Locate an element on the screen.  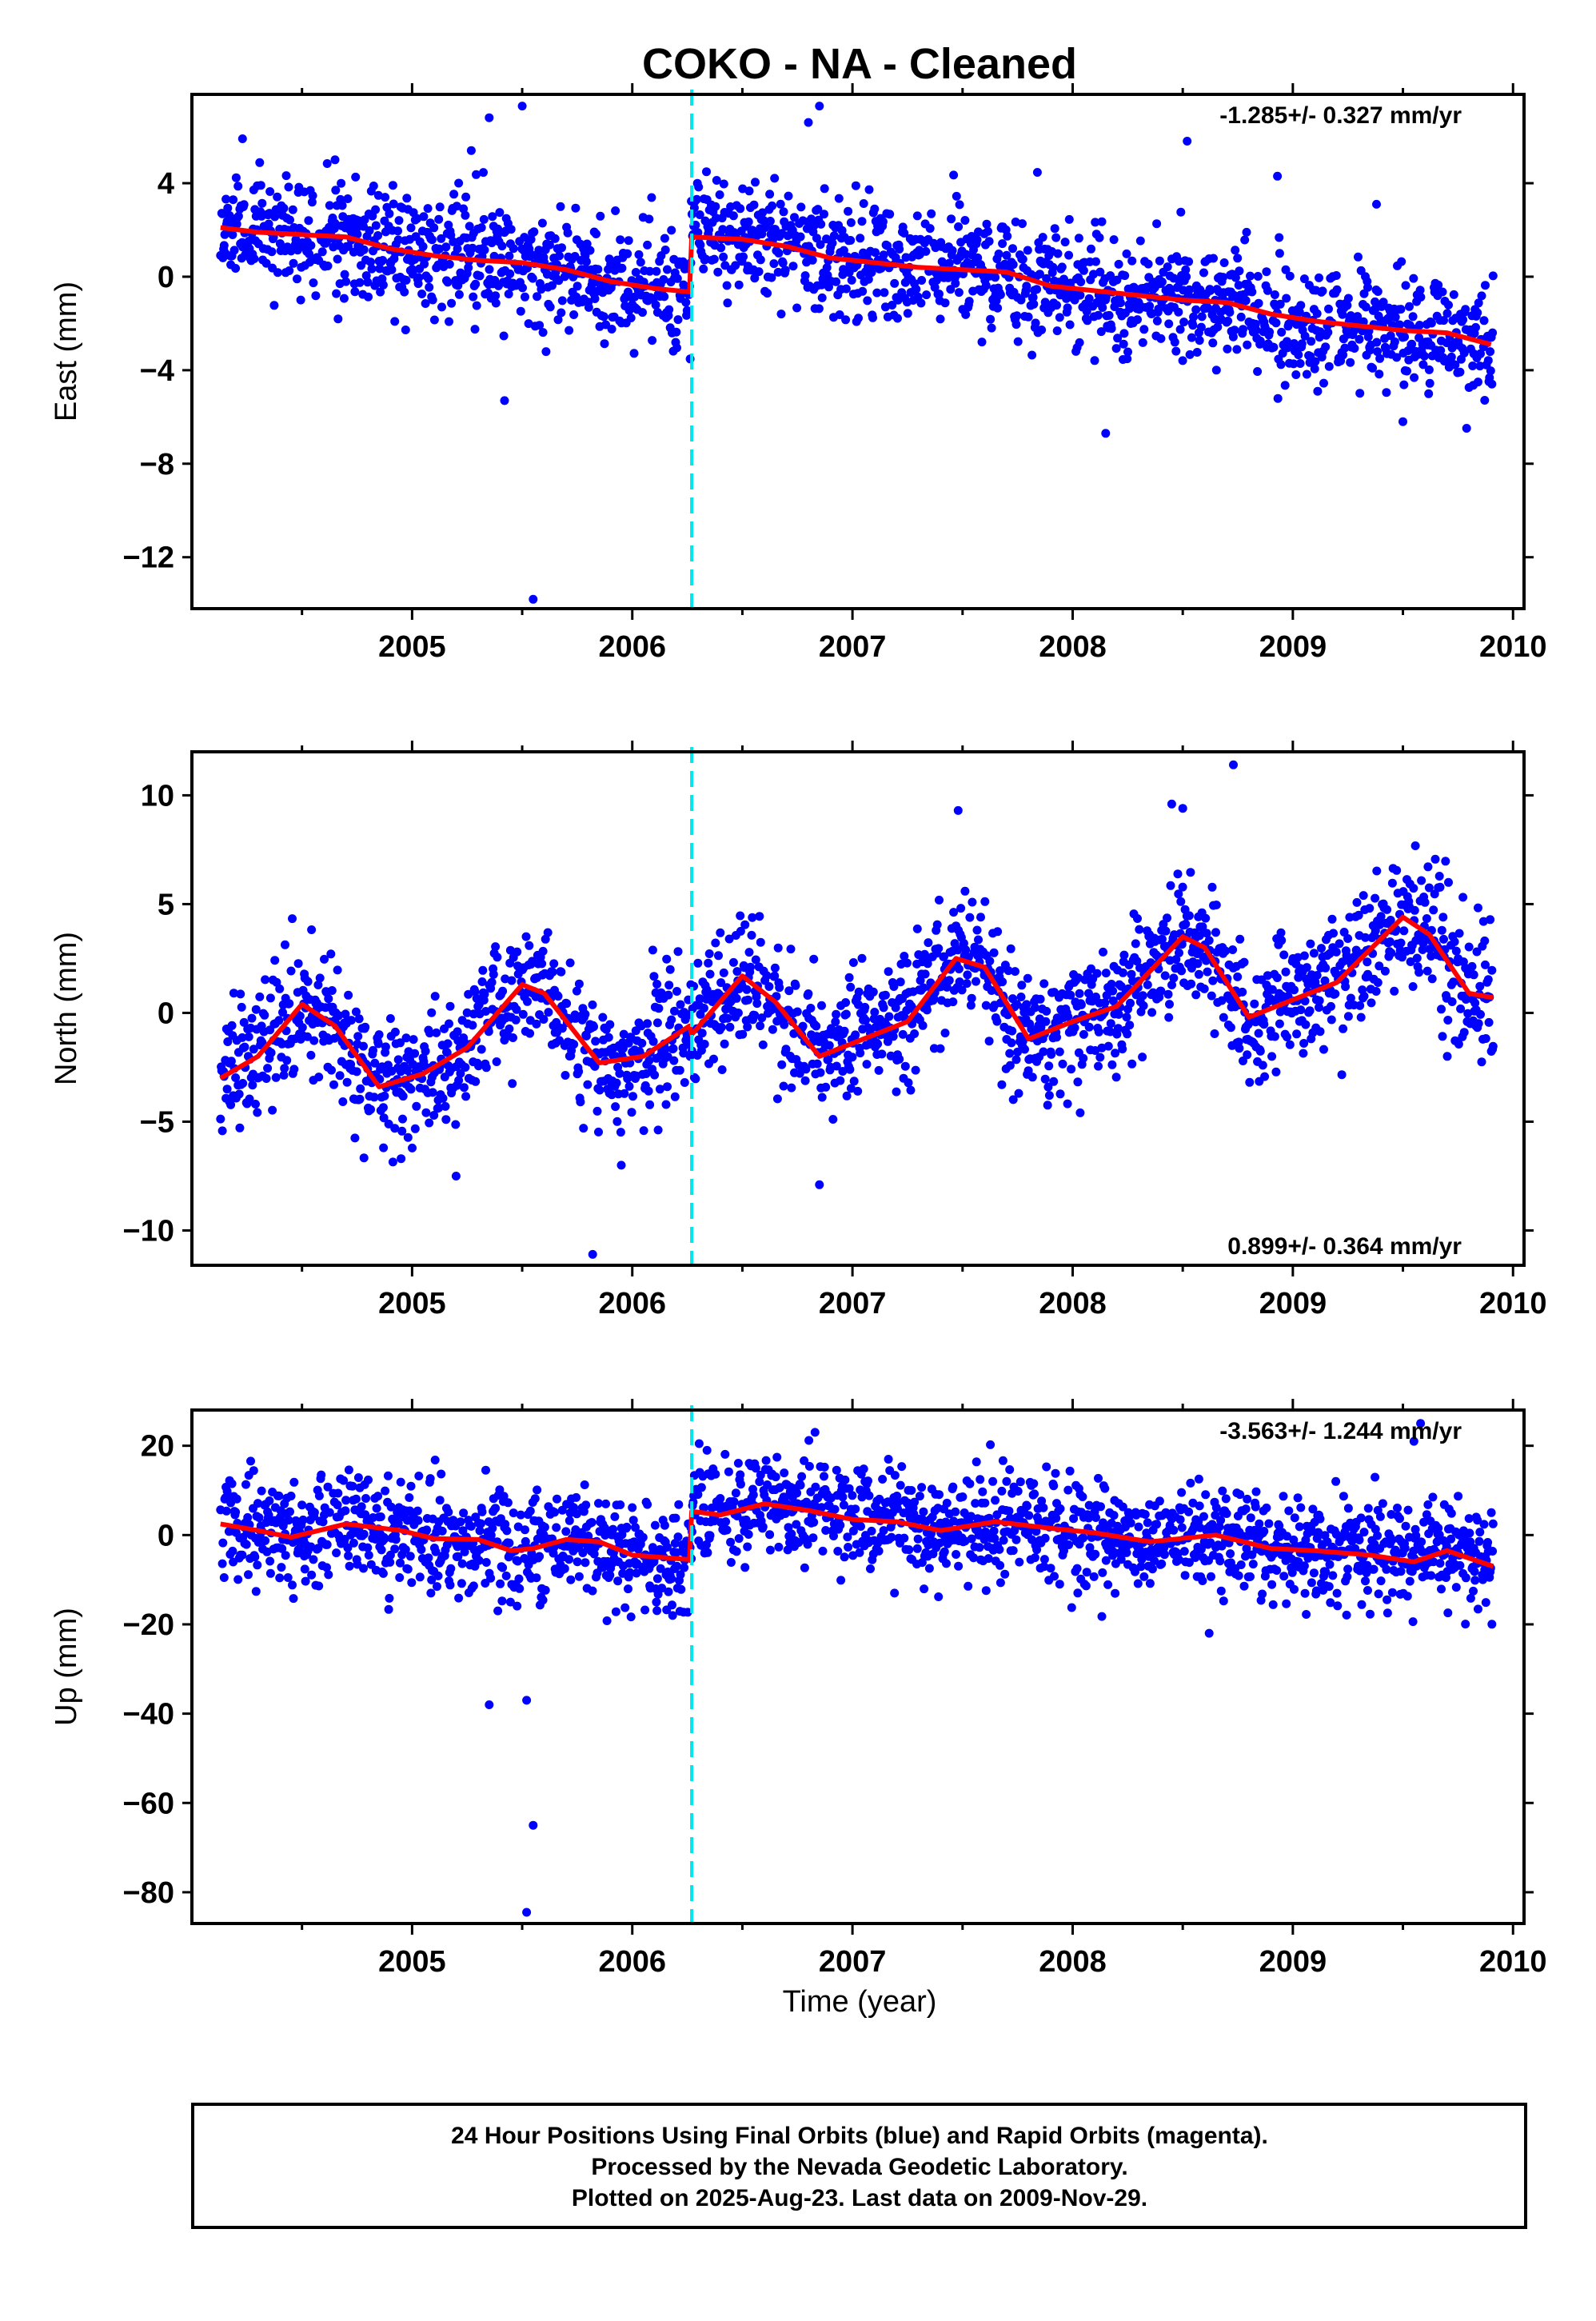
outlier-point is located at coordinates (1106, 434).